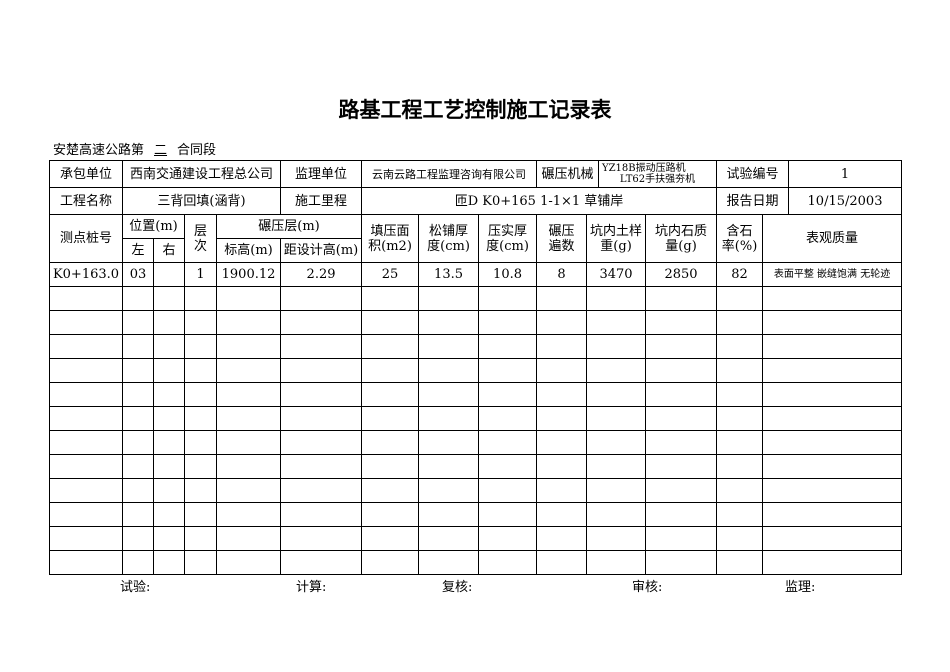 This screenshot has height=672, width=950. What do you see at coordinates (448, 246) in the screenshot?
I see `loose-line-2: 度(cm)` at bounding box center [448, 246].